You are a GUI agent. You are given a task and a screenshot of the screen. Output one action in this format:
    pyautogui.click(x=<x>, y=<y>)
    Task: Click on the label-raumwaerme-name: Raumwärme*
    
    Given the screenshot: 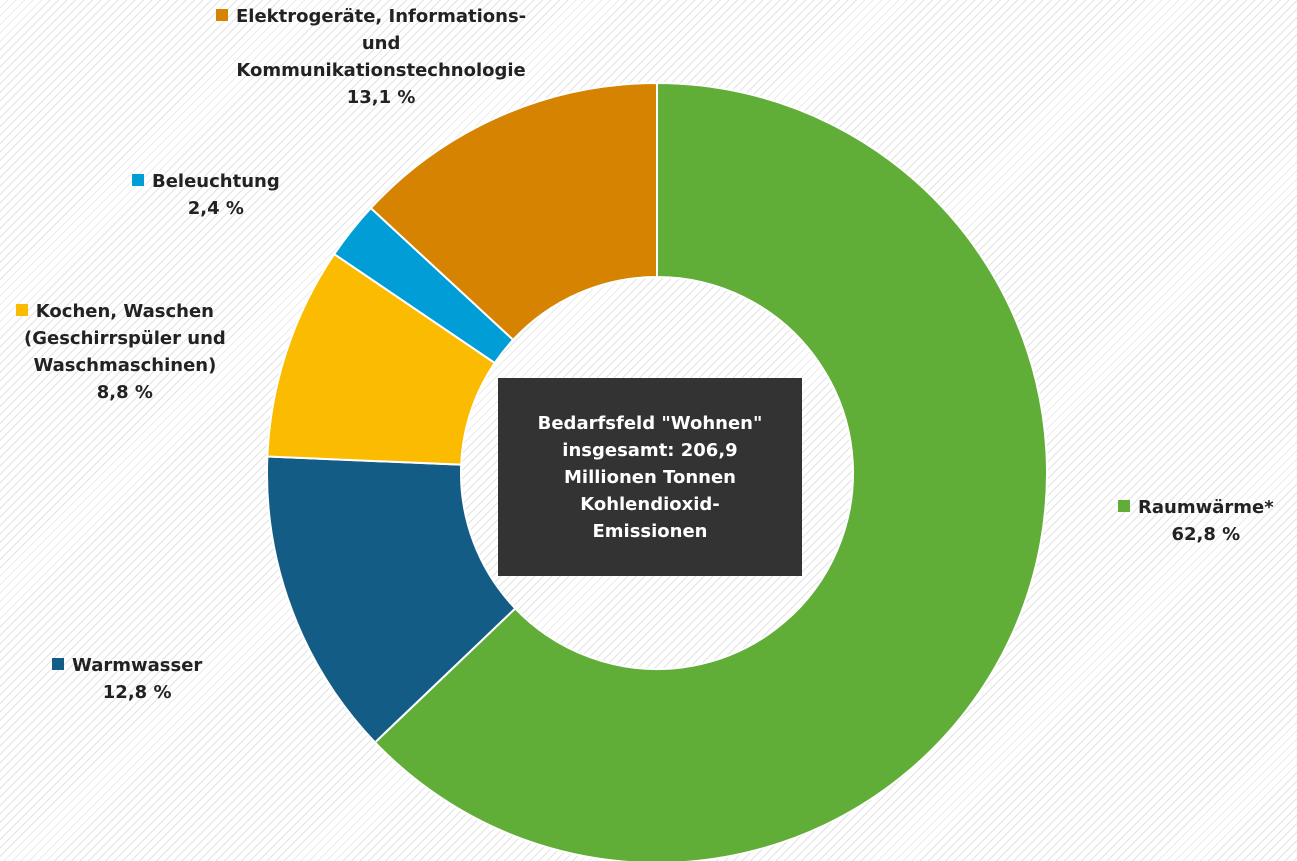 What is the action you would take?
    pyautogui.click(x=1206, y=507)
    